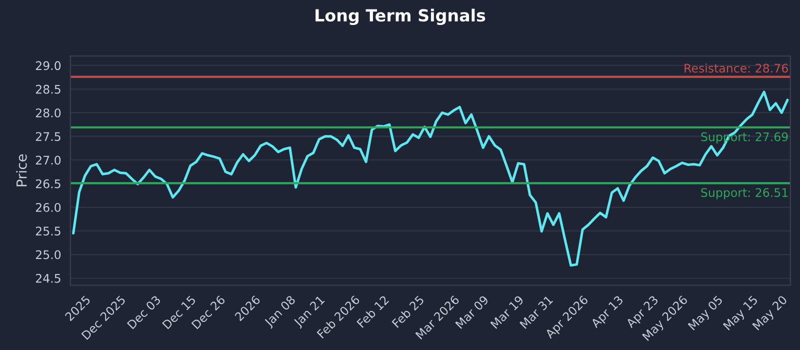 Image resolution: width=800 pixels, height=350 pixels. Describe the element at coordinates (608, 312) in the screenshot. I see `x-tick-label: Apr 13` at that location.